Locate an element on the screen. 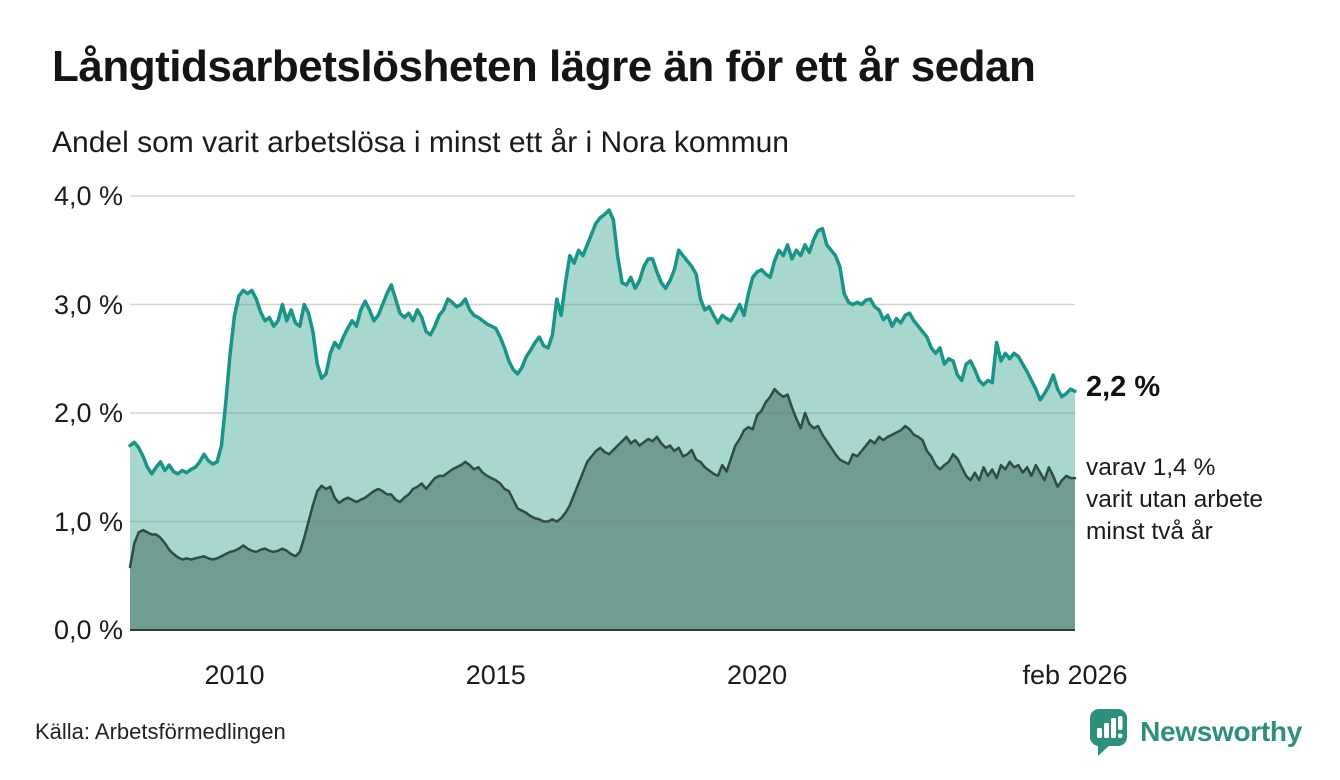  x-axis-tick-label: feb 2026 is located at coordinates (1075, 675).